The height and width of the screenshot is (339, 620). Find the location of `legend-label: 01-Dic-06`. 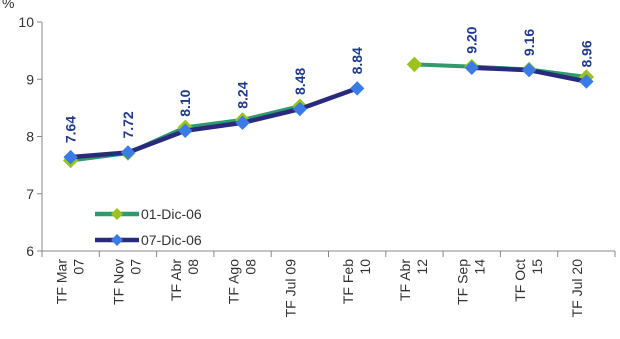

legend-label: 01-Dic-06 is located at coordinates (171, 214).